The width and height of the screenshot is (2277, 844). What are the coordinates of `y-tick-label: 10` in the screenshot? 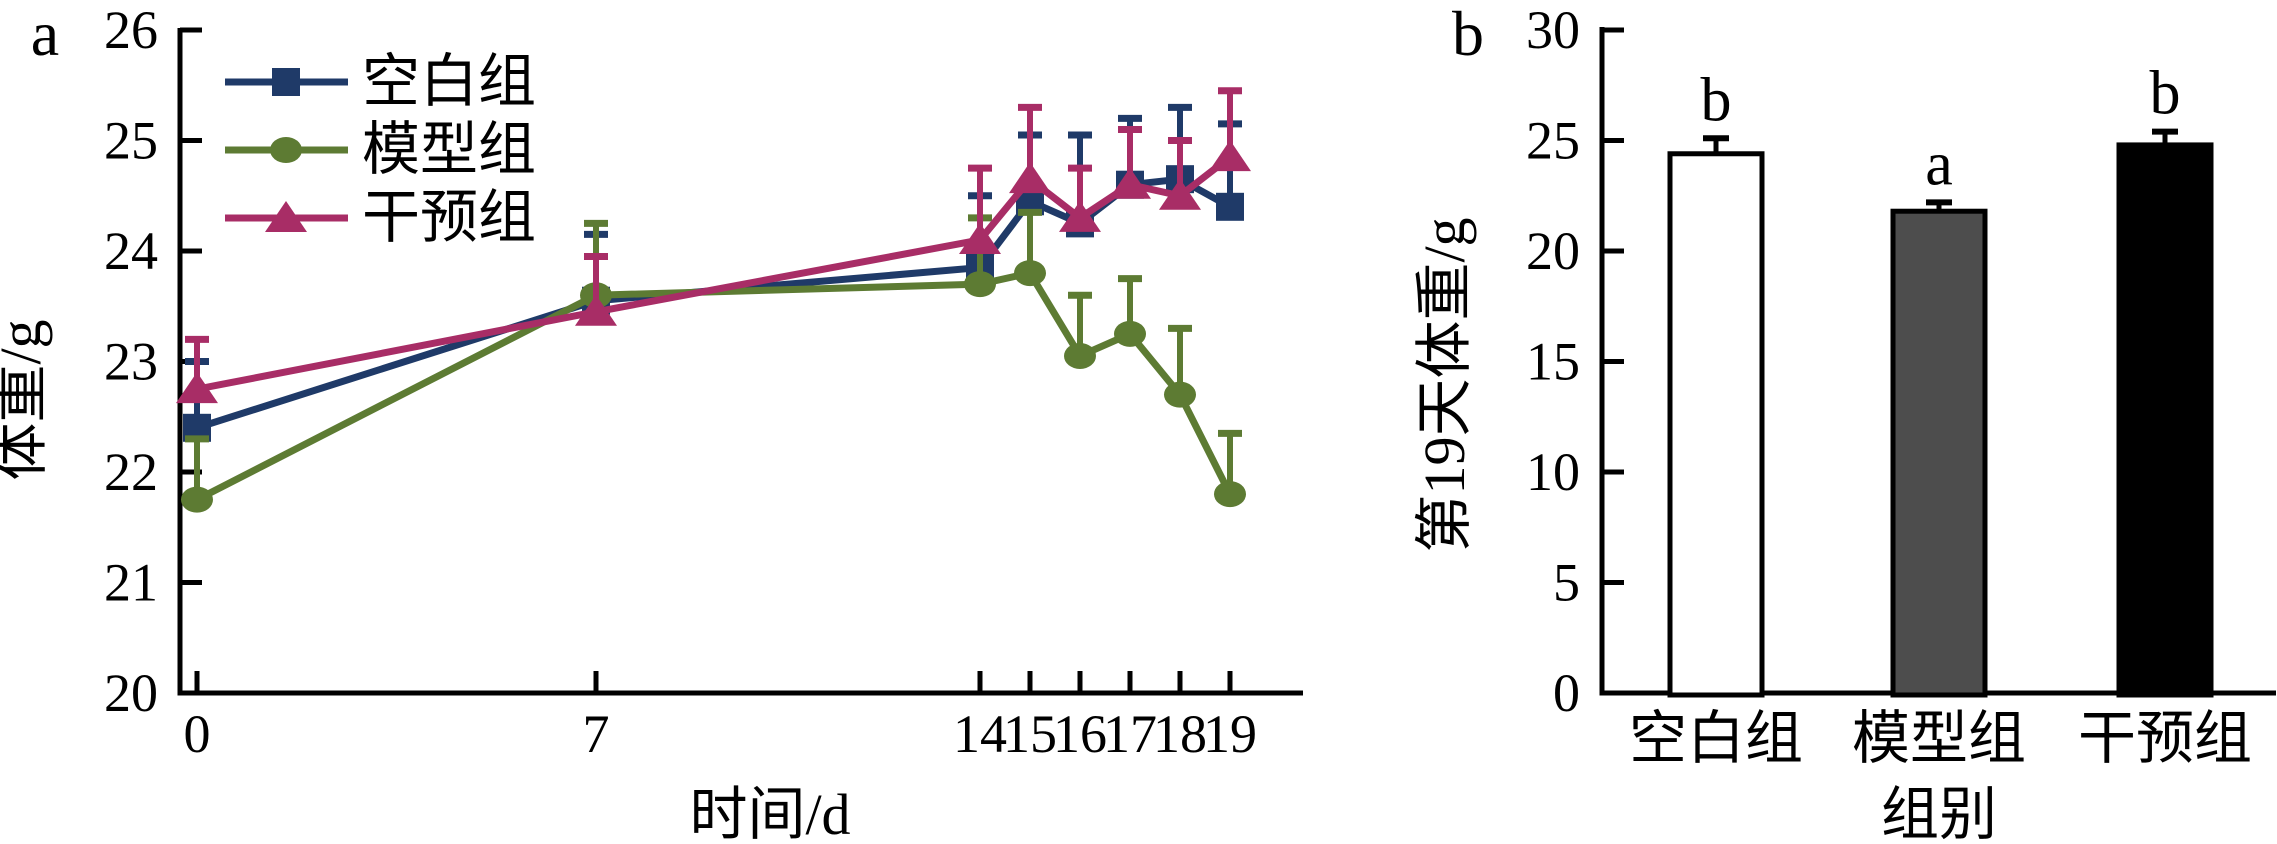 It's located at (1553, 472).